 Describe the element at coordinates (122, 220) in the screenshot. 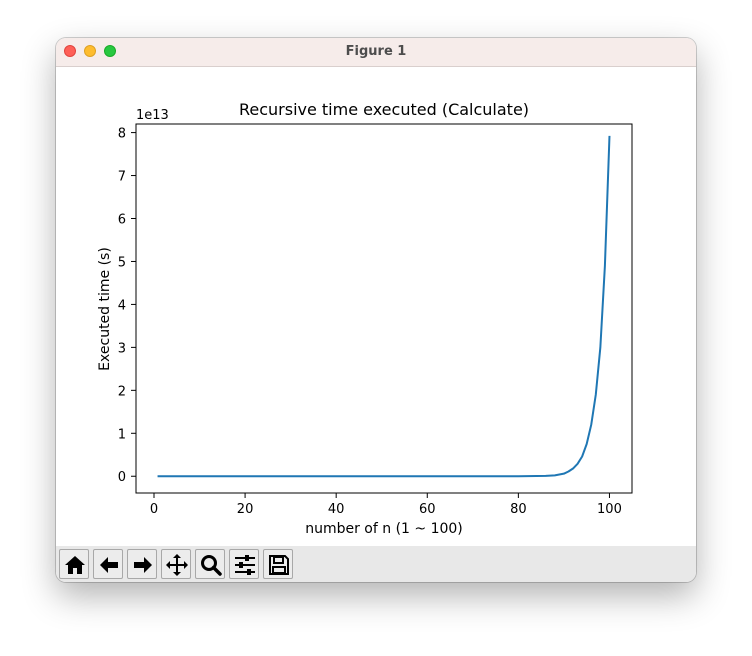

I see `y-tick-label: 6` at that location.